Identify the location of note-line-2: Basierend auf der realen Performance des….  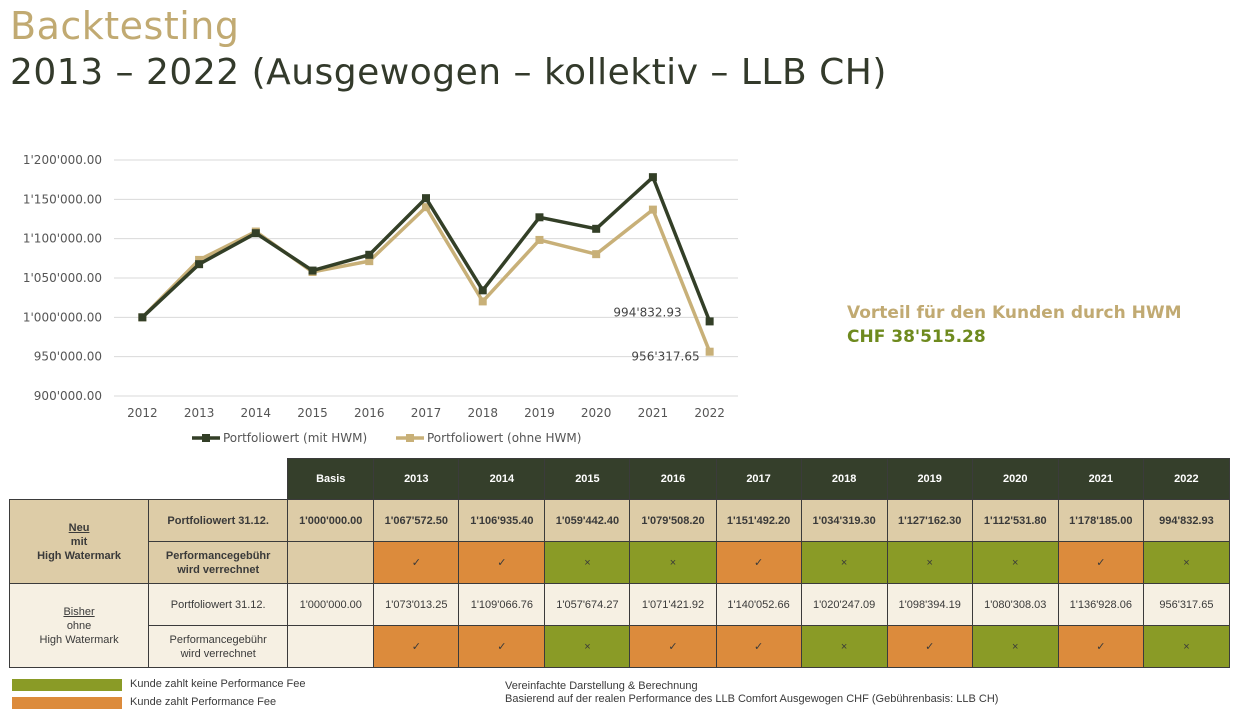
(752, 699).